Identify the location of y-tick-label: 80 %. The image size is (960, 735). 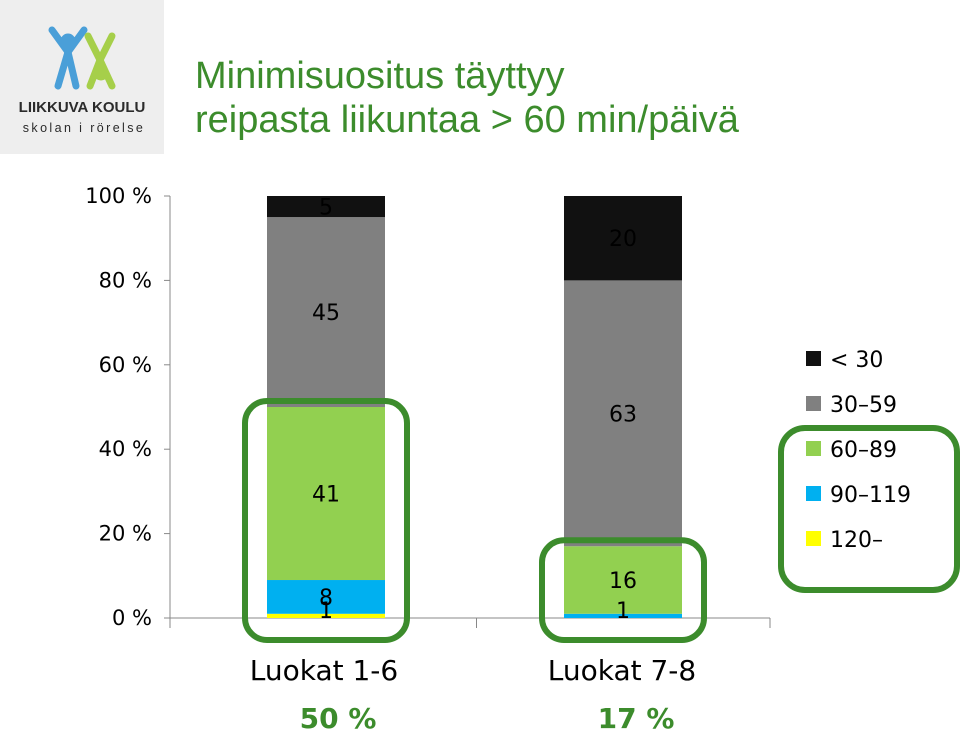
(125, 280).